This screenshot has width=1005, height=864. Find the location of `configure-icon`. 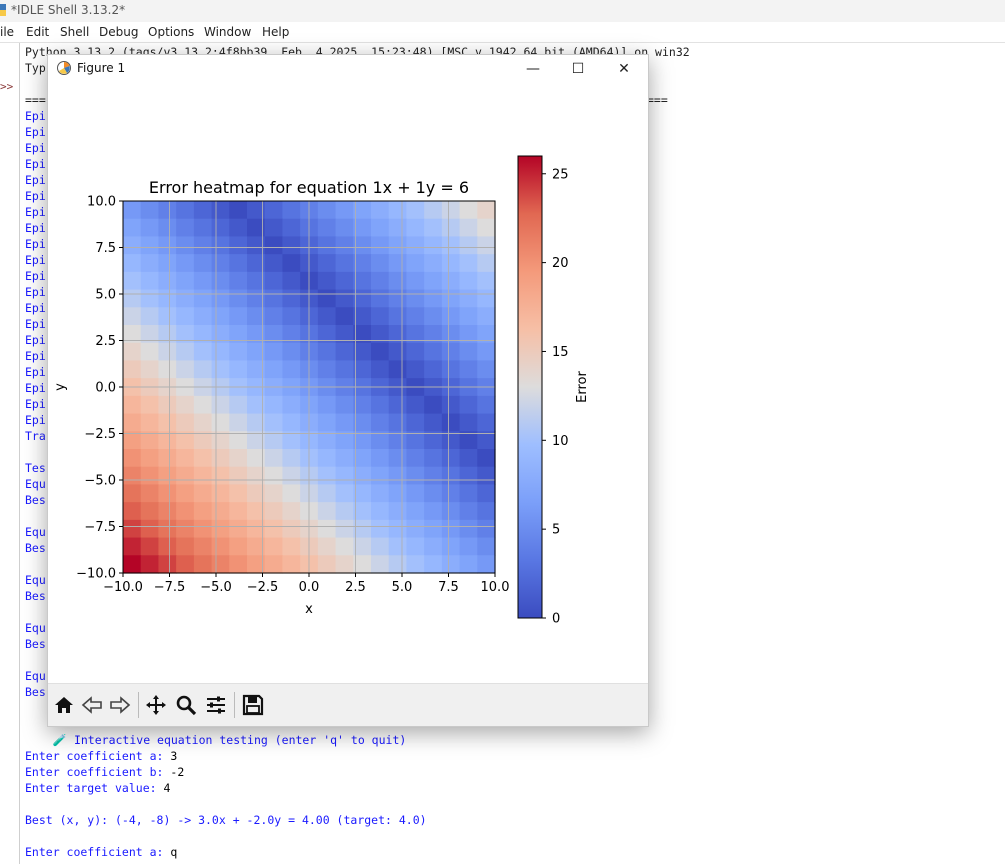

configure-icon is located at coordinates (216, 705).